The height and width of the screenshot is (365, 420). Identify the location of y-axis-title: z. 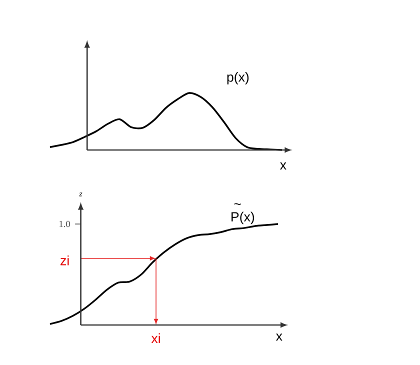
(80, 194).